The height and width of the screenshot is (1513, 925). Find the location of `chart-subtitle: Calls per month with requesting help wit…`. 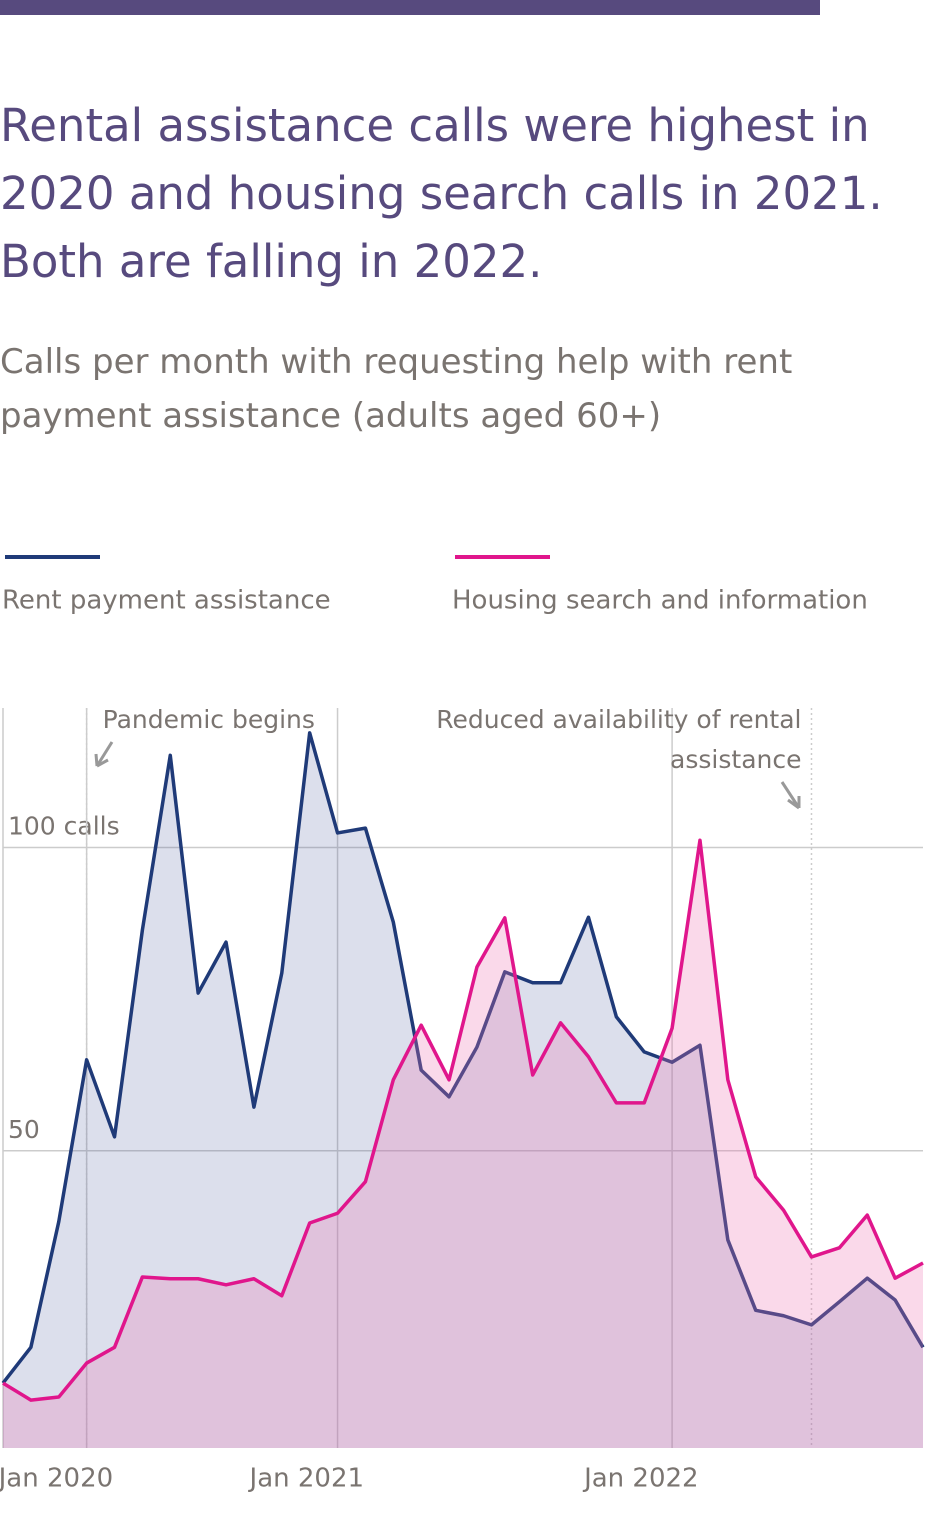

chart-subtitle: Calls per month with requesting help wit… is located at coordinates (396, 389).